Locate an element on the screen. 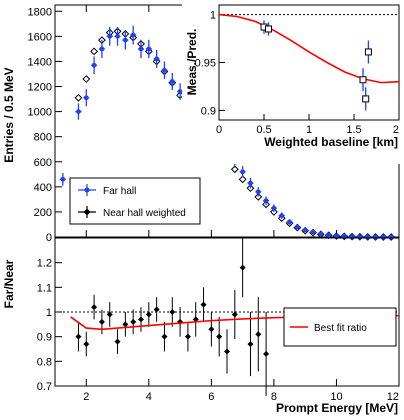  ratio-x-axis: 2 4 6 8 10 12 is located at coordinates (241, 391).